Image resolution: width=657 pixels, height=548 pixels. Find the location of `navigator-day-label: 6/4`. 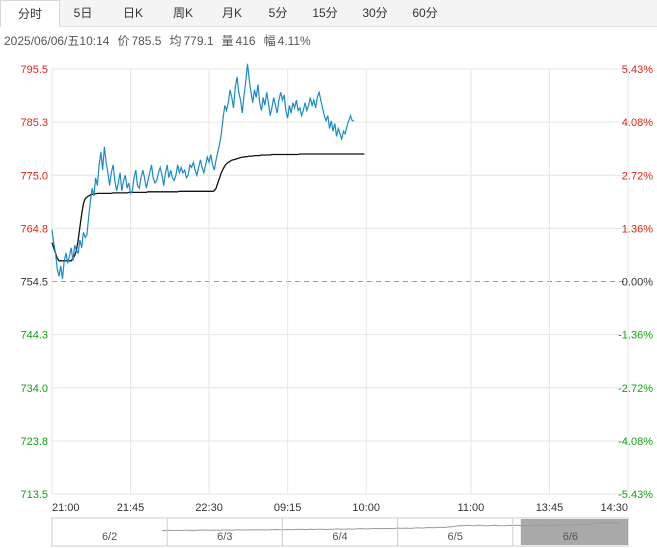

navigator-day-label: 6/4 is located at coordinates (339, 537).